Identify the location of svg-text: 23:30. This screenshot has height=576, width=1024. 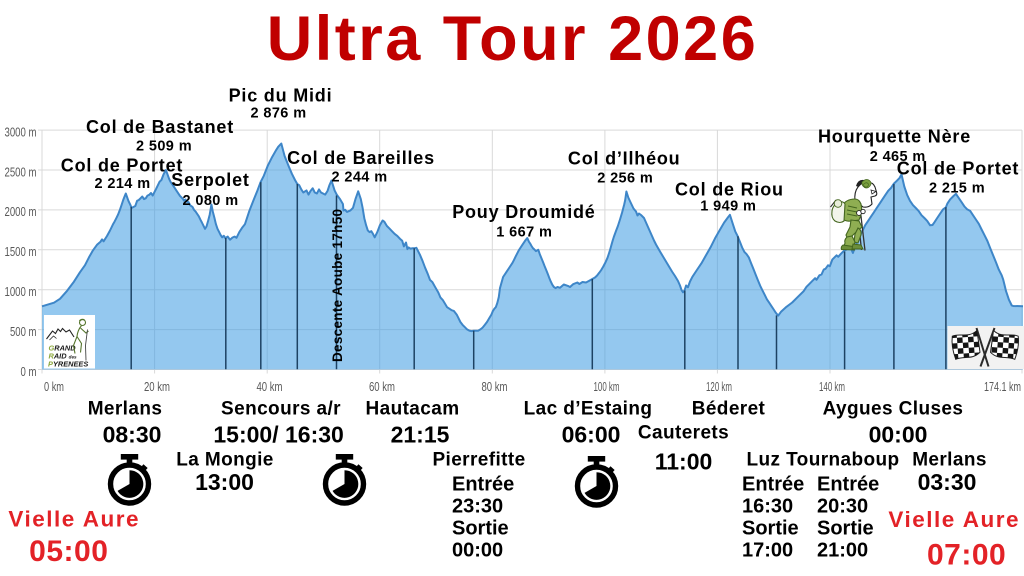
(477, 507).